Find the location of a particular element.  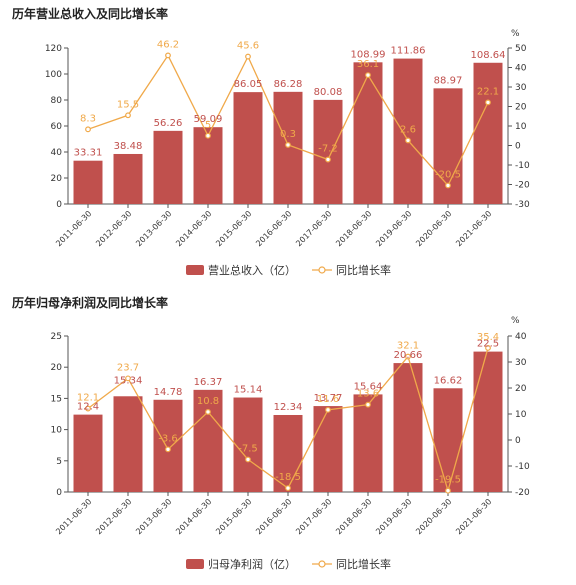

left-tick-label: 120 is located at coordinates (53, 49).